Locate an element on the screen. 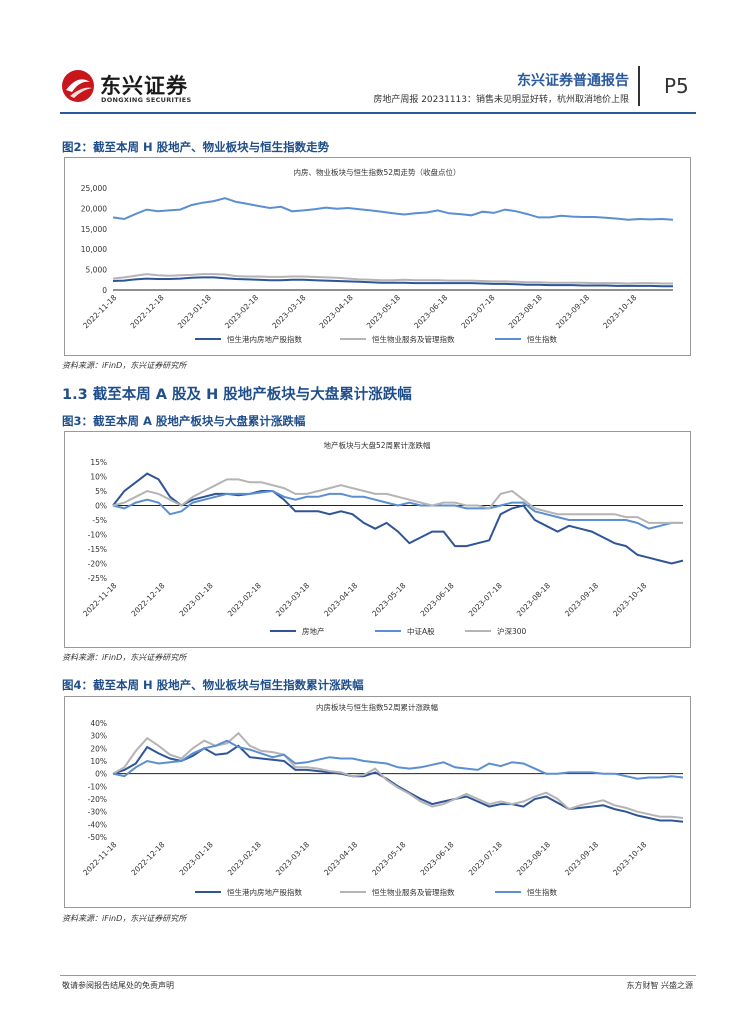 The width and height of the screenshot is (755, 1024). y-tick-label: 20,000 is located at coordinates (94, 208).